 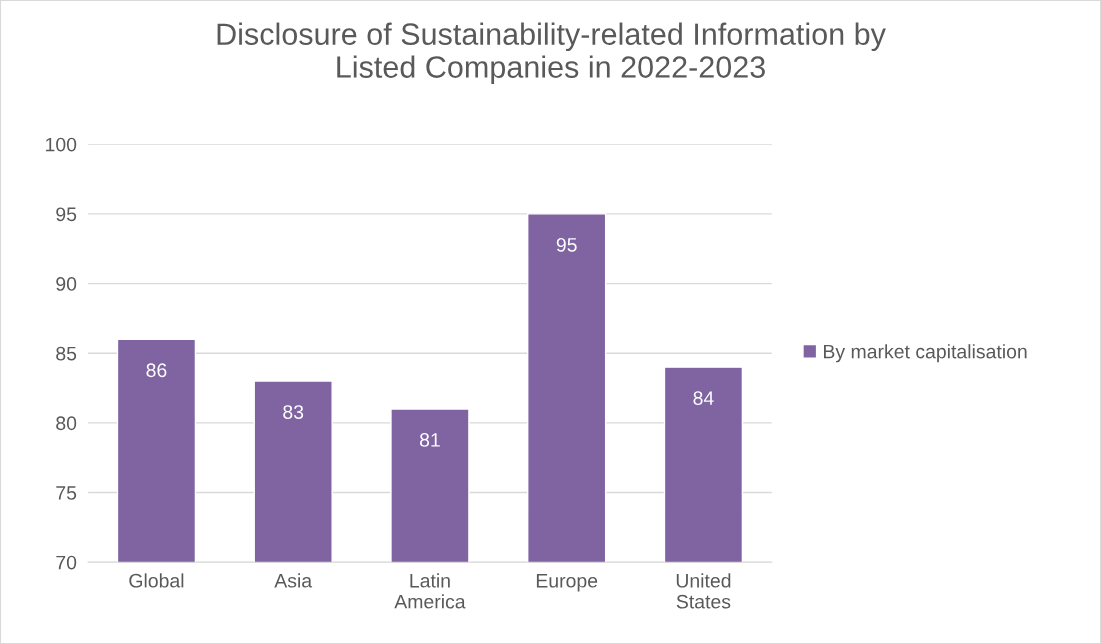 What do you see at coordinates (703, 398) in the screenshot?
I see `data-label: 84` at bounding box center [703, 398].